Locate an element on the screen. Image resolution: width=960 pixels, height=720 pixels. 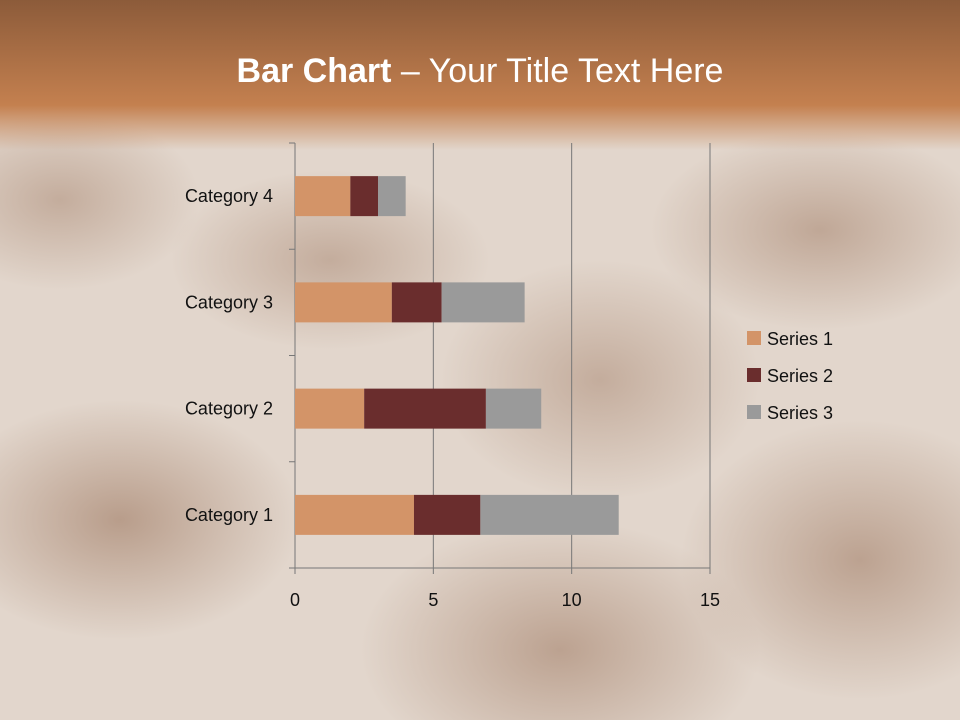
slide-title: Bar Chart – Your Title Text Here is located at coordinates (480, 71).